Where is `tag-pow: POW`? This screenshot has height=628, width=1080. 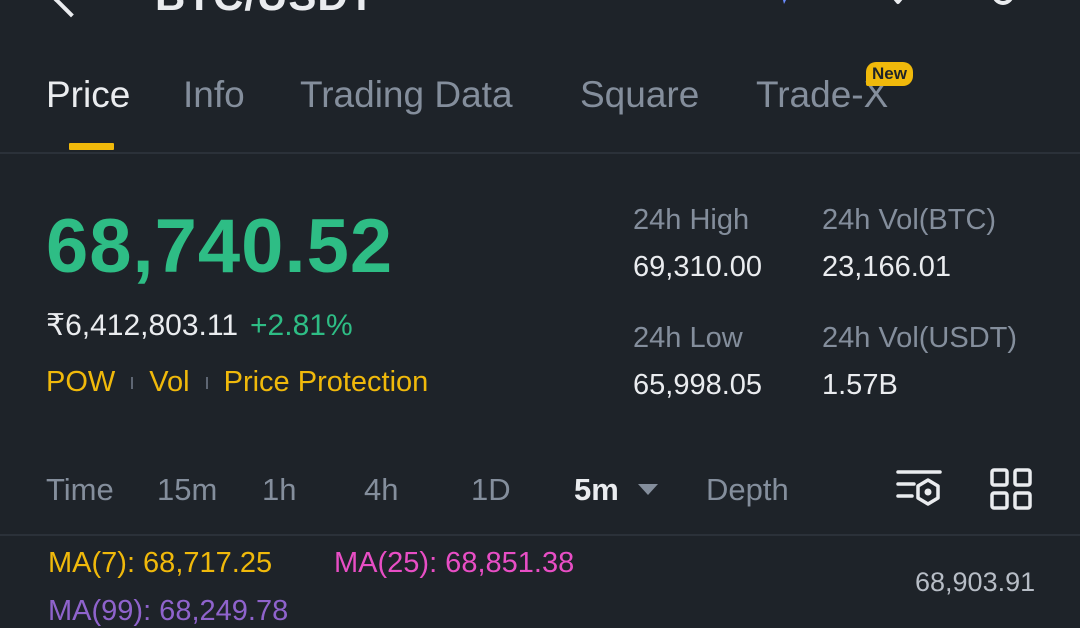
tag-pow: POW is located at coordinates (81, 382).